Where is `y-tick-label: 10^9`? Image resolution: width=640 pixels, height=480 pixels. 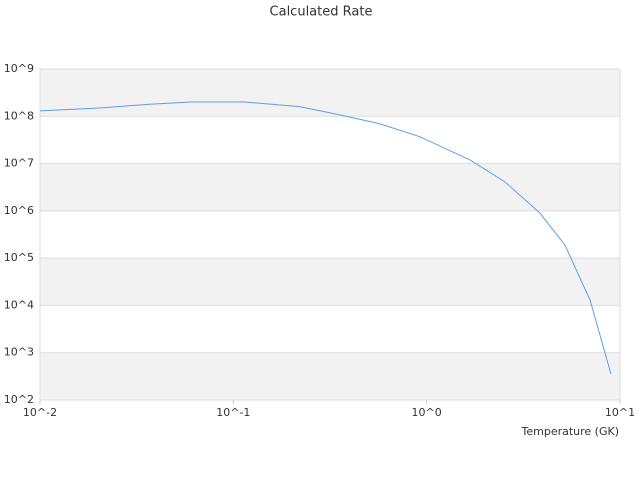 y-tick-label: 10^9 is located at coordinates (19, 68).